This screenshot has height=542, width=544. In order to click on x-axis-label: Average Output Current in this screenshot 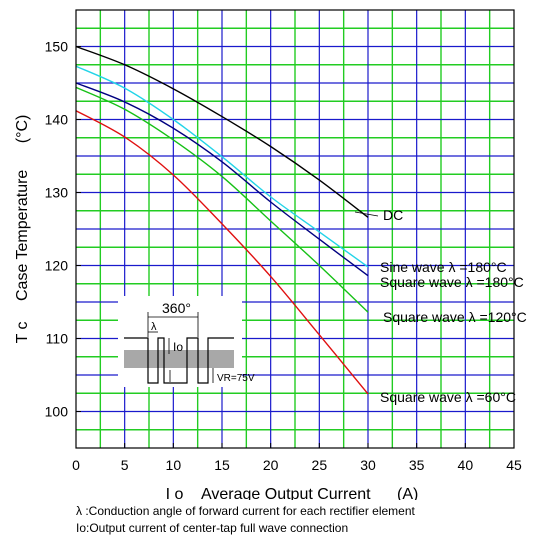, I will do `click(286, 493)`.